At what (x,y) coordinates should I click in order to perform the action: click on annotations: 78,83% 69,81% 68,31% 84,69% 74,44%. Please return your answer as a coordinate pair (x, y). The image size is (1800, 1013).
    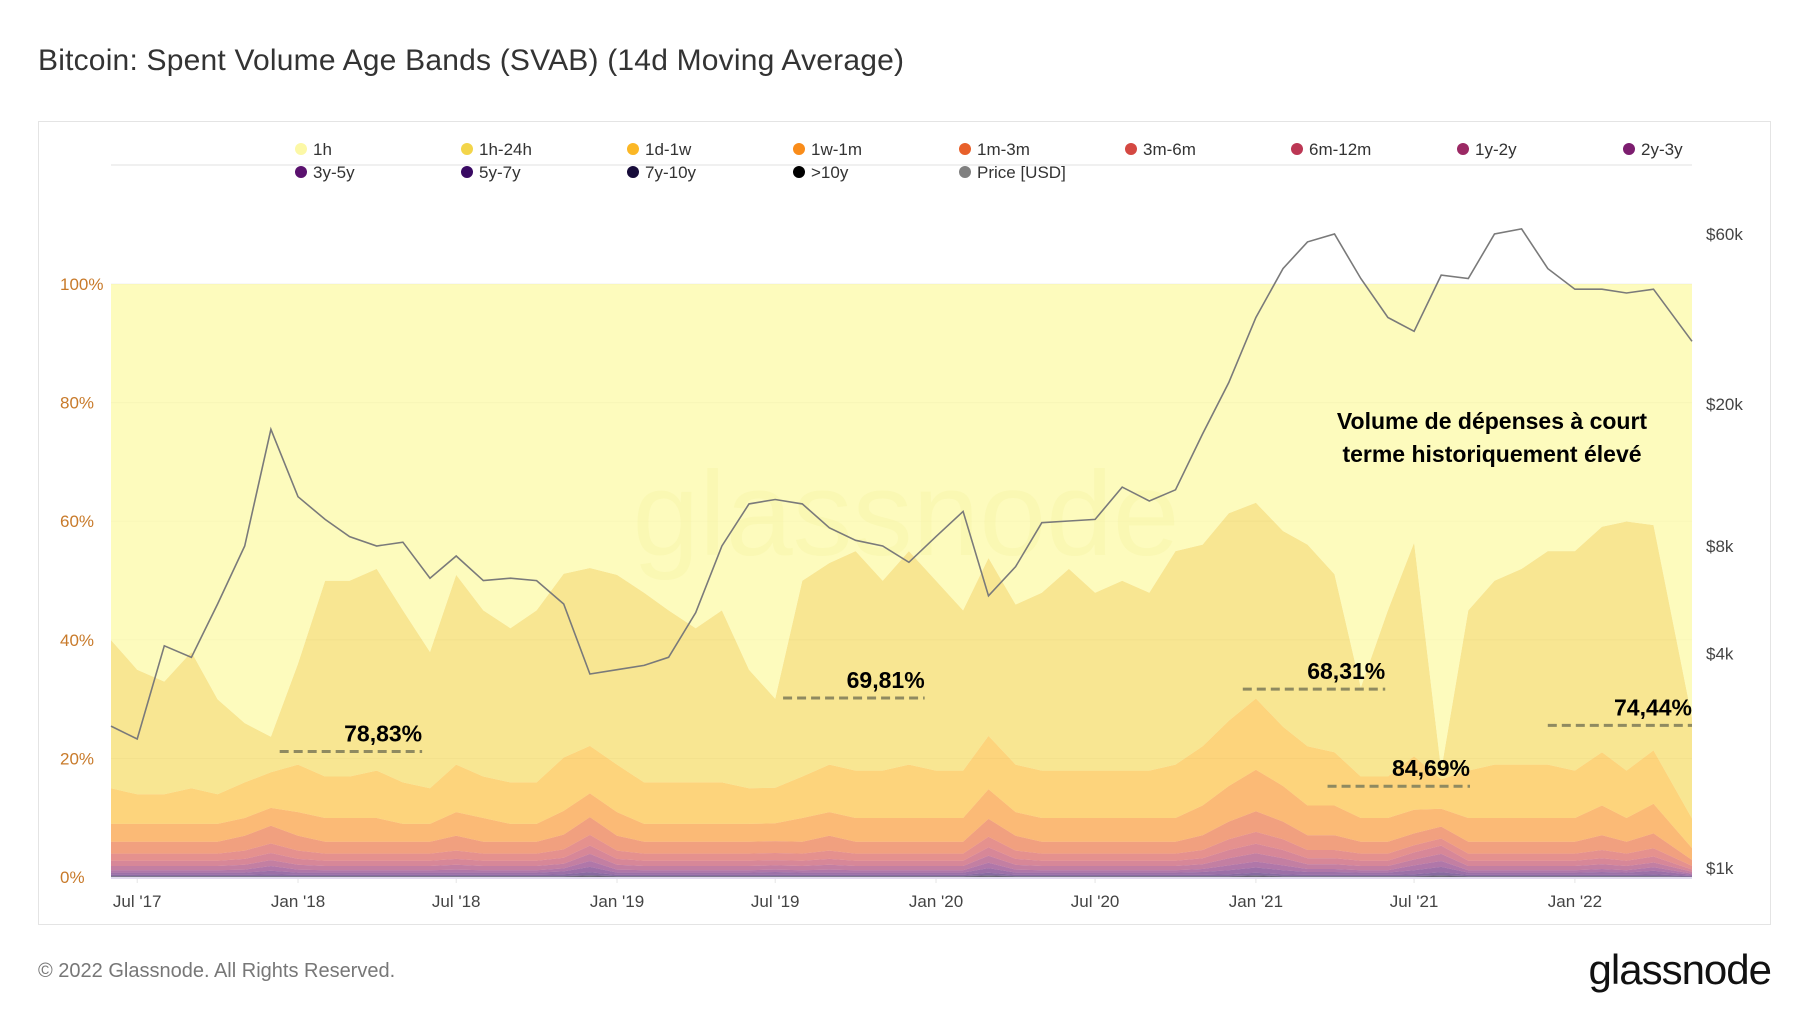
    Looking at the image, I should click on (985, 723).